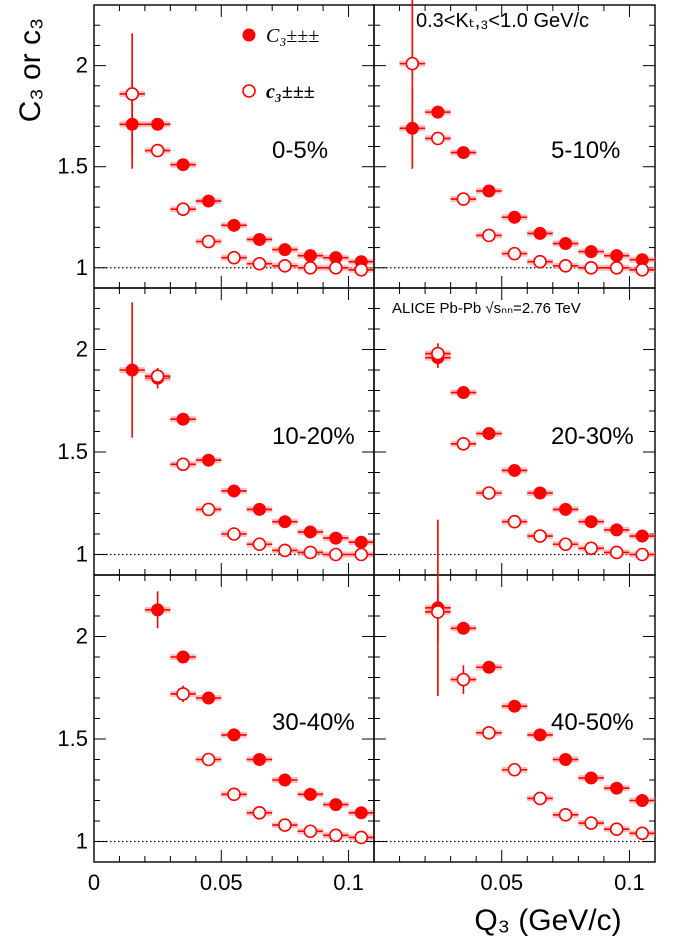 The width and height of the screenshot is (678, 943). Describe the element at coordinates (292, 36) in the screenshot. I see `legend-filled-label: C₃±±±` at that location.